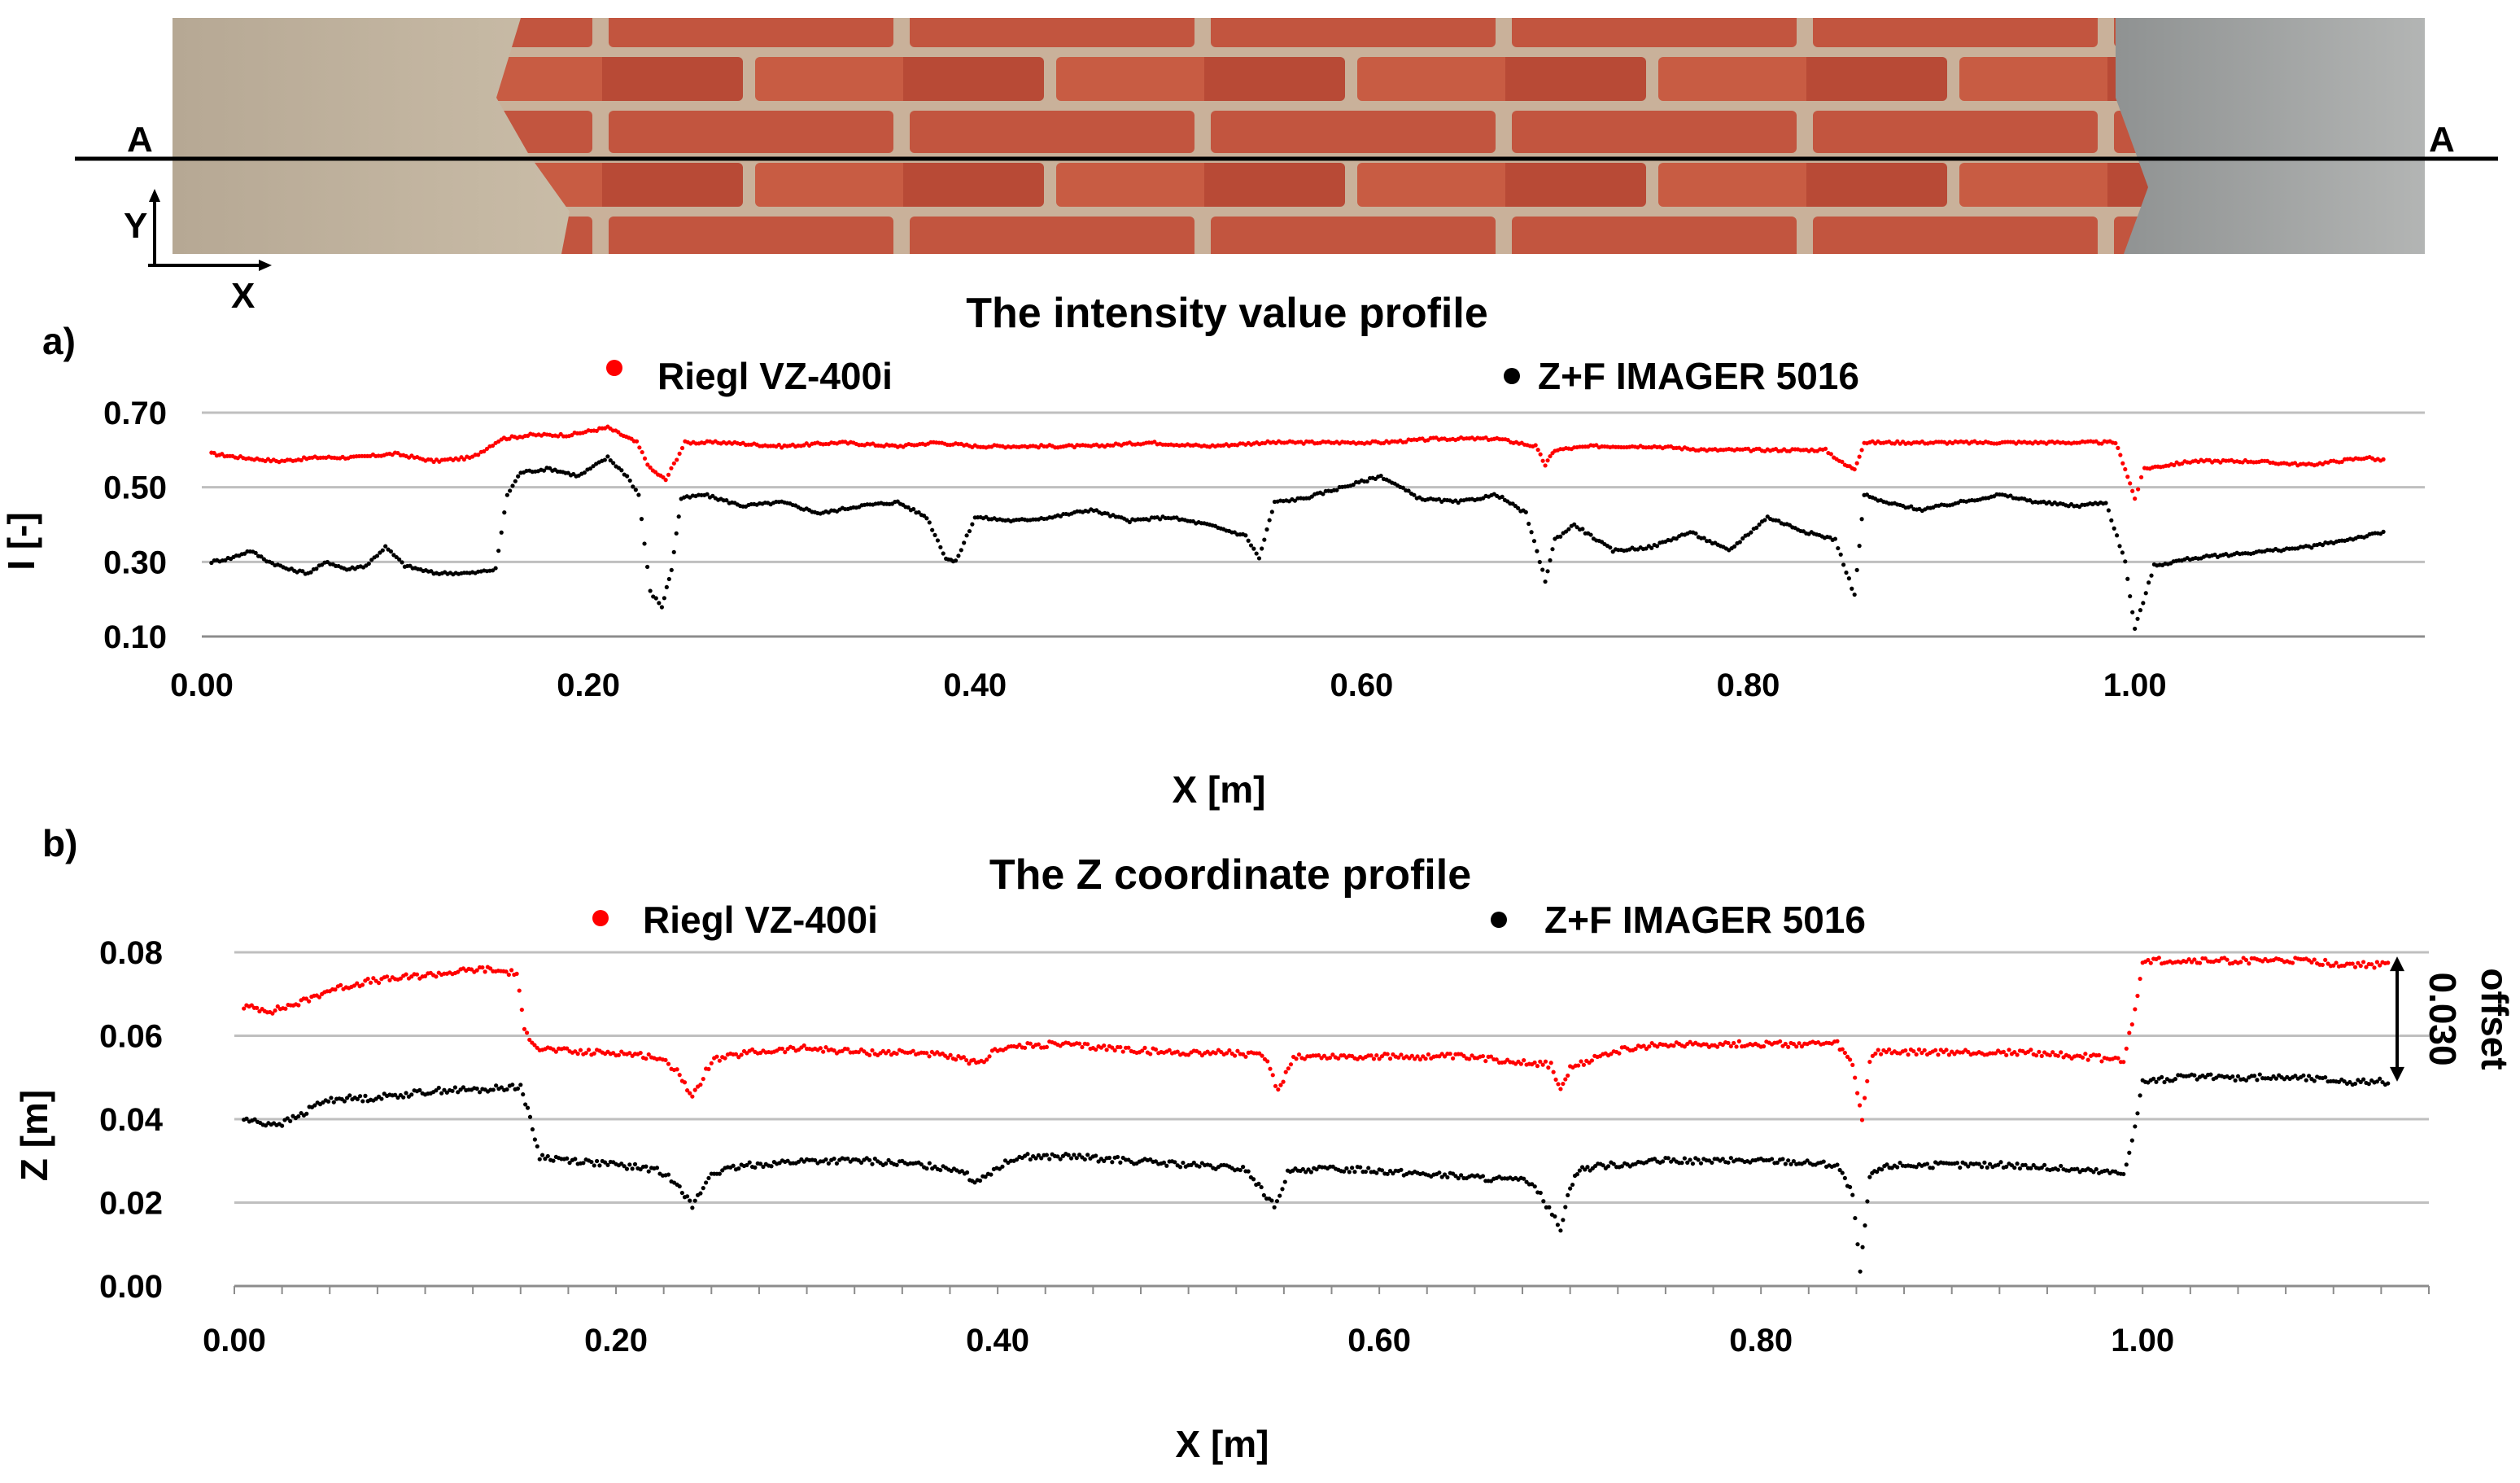 This screenshot has height=1483, width=2520. What do you see at coordinates (34, 1135) in the screenshot?
I see `z-y-axis-label: Z [m]` at bounding box center [34, 1135].